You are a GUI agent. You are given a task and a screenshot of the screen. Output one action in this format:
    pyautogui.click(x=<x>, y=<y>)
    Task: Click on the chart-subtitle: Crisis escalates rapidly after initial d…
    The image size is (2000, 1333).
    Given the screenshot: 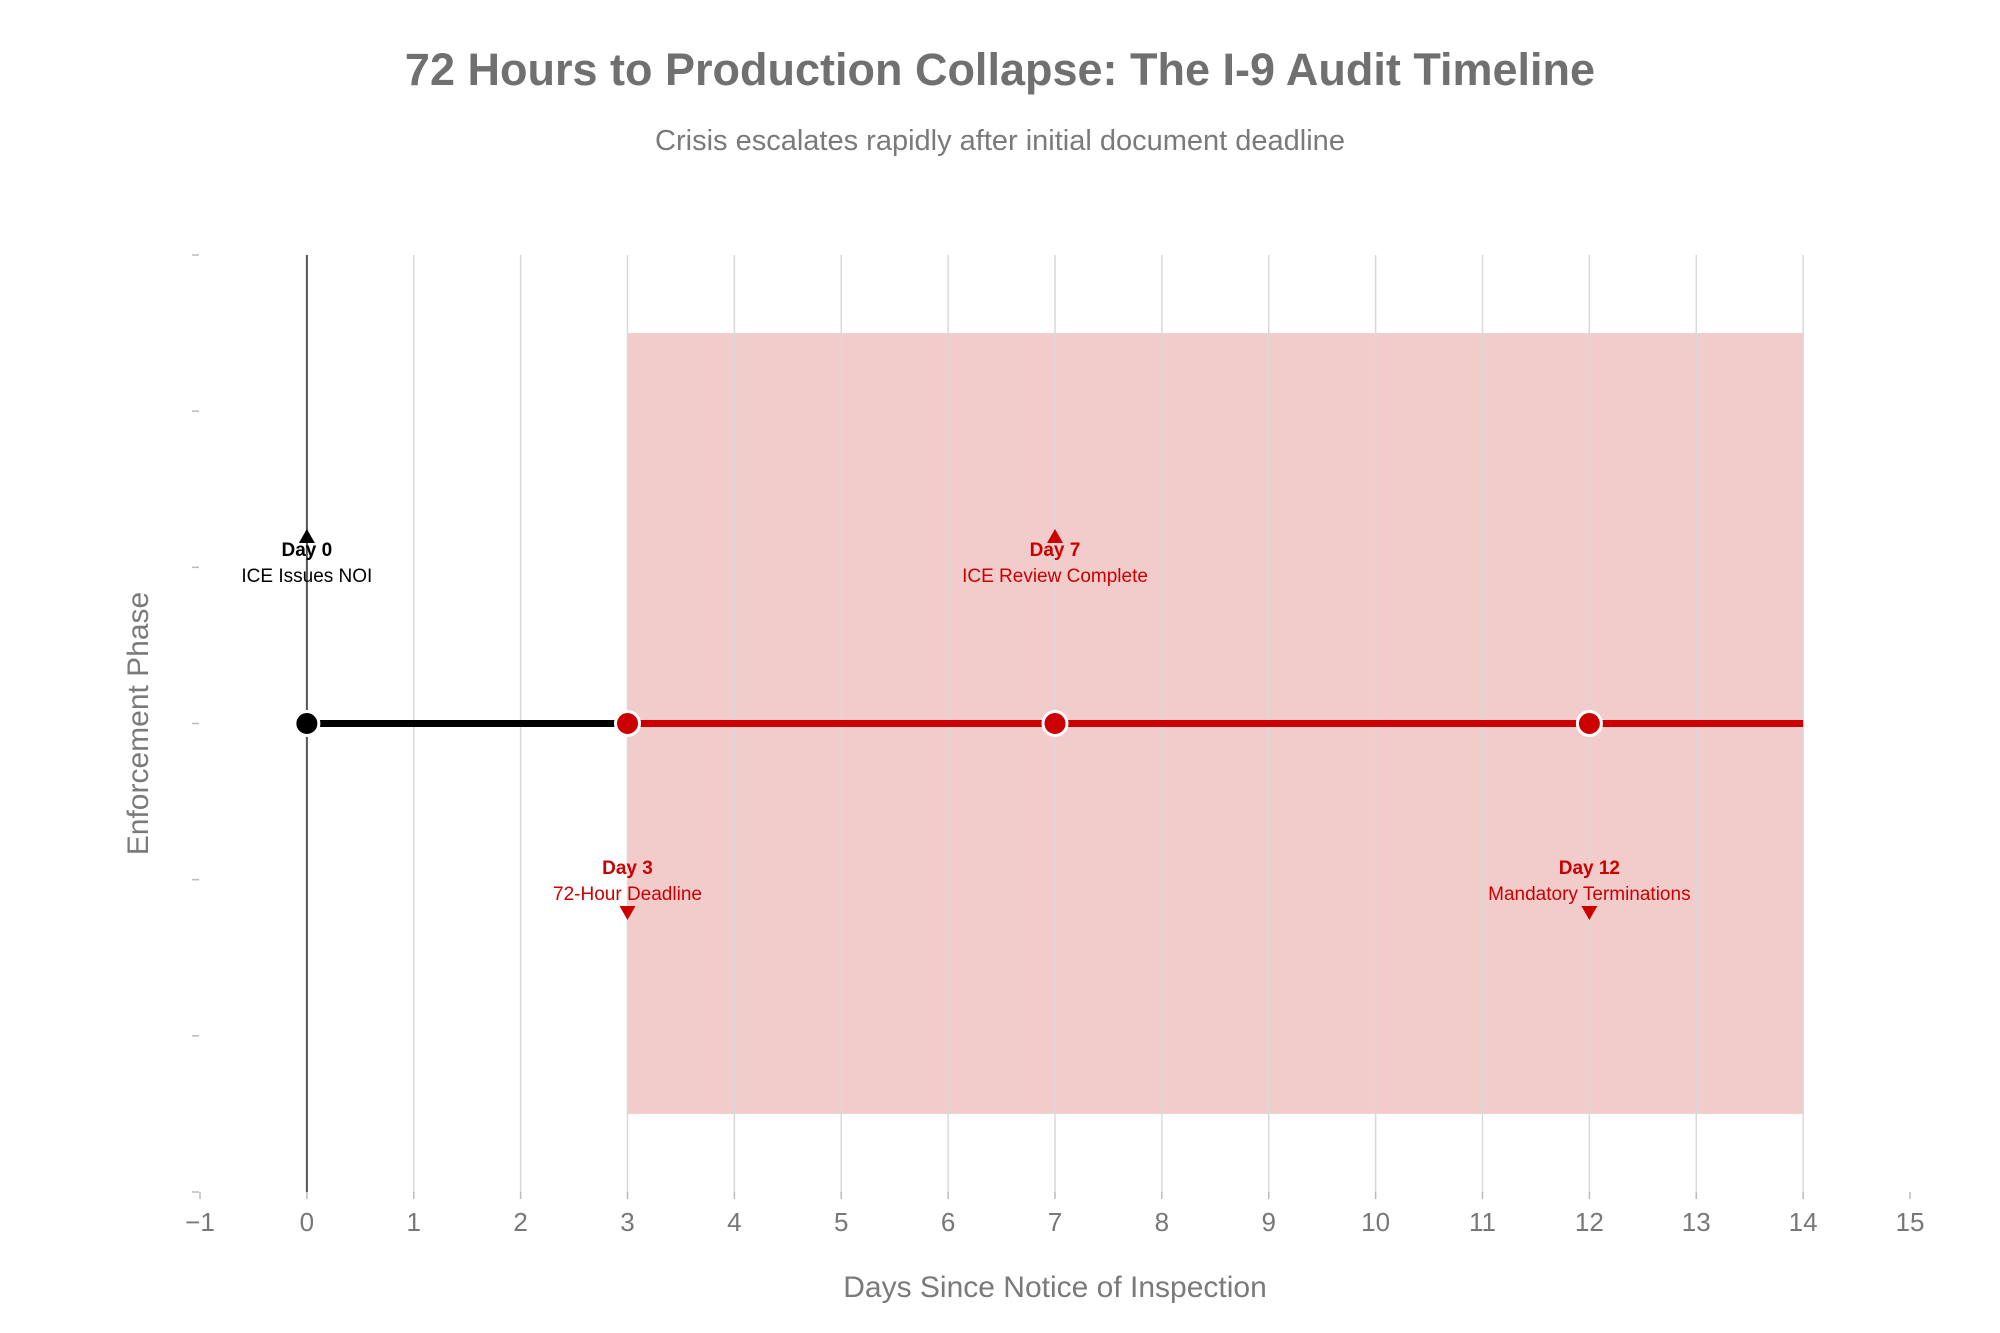 What is the action you would take?
    pyautogui.click(x=1000, y=141)
    